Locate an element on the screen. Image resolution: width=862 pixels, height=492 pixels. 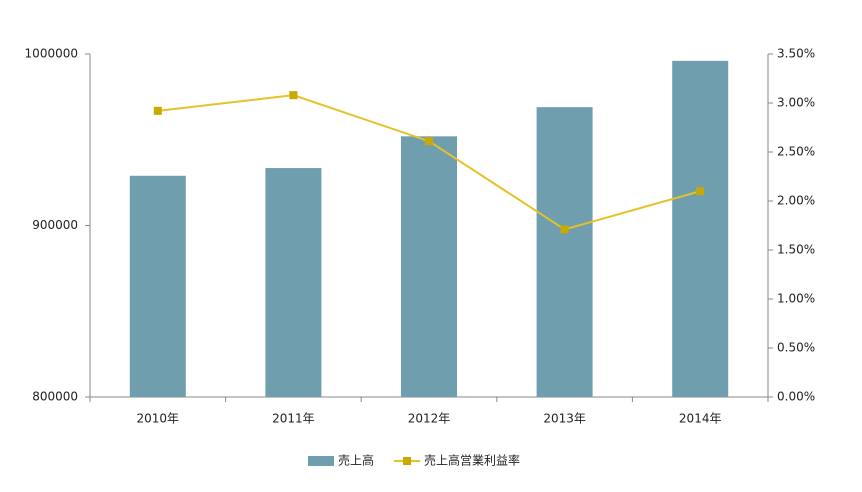
y2-tick-label: 3.00% is located at coordinates (796, 103).